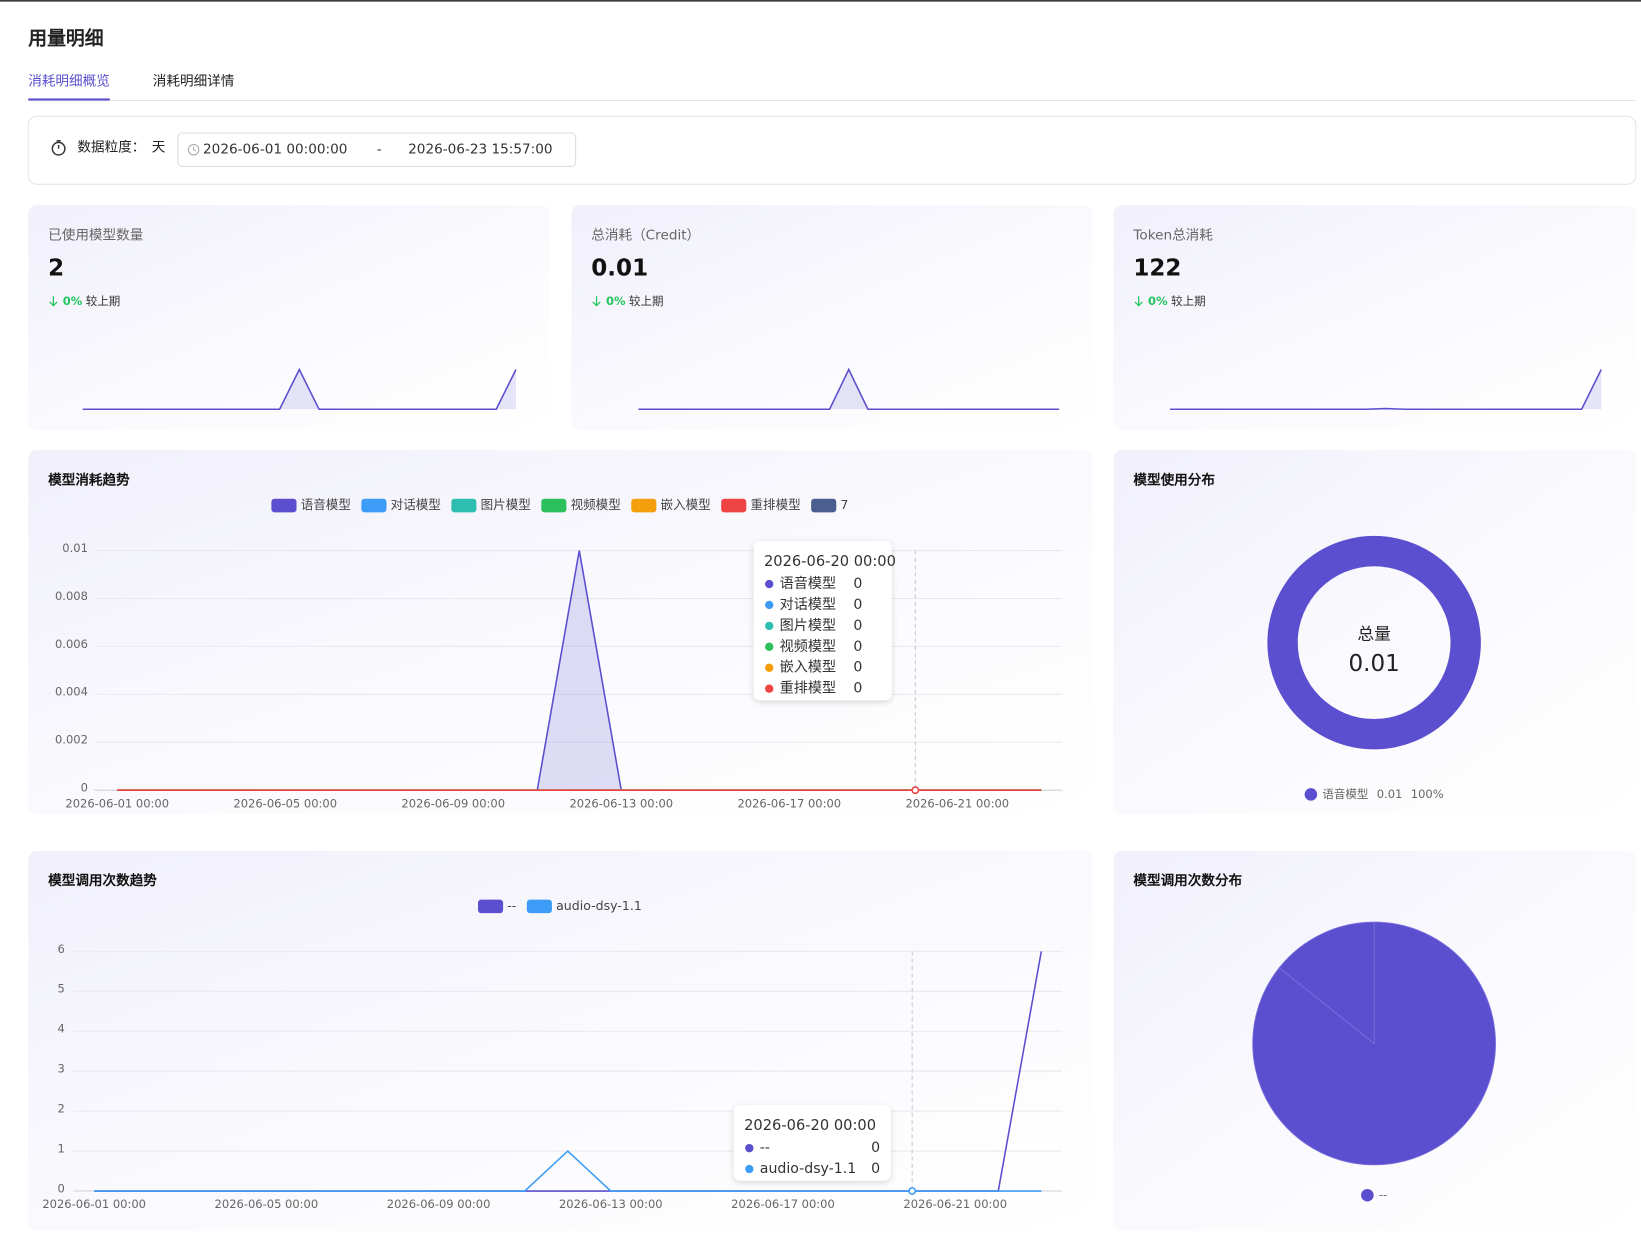 The width and height of the screenshot is (1641, 1234). Describe the element at coordinates (61, 949) in the screenshot. I see `y-tick-label: 6` at that location.